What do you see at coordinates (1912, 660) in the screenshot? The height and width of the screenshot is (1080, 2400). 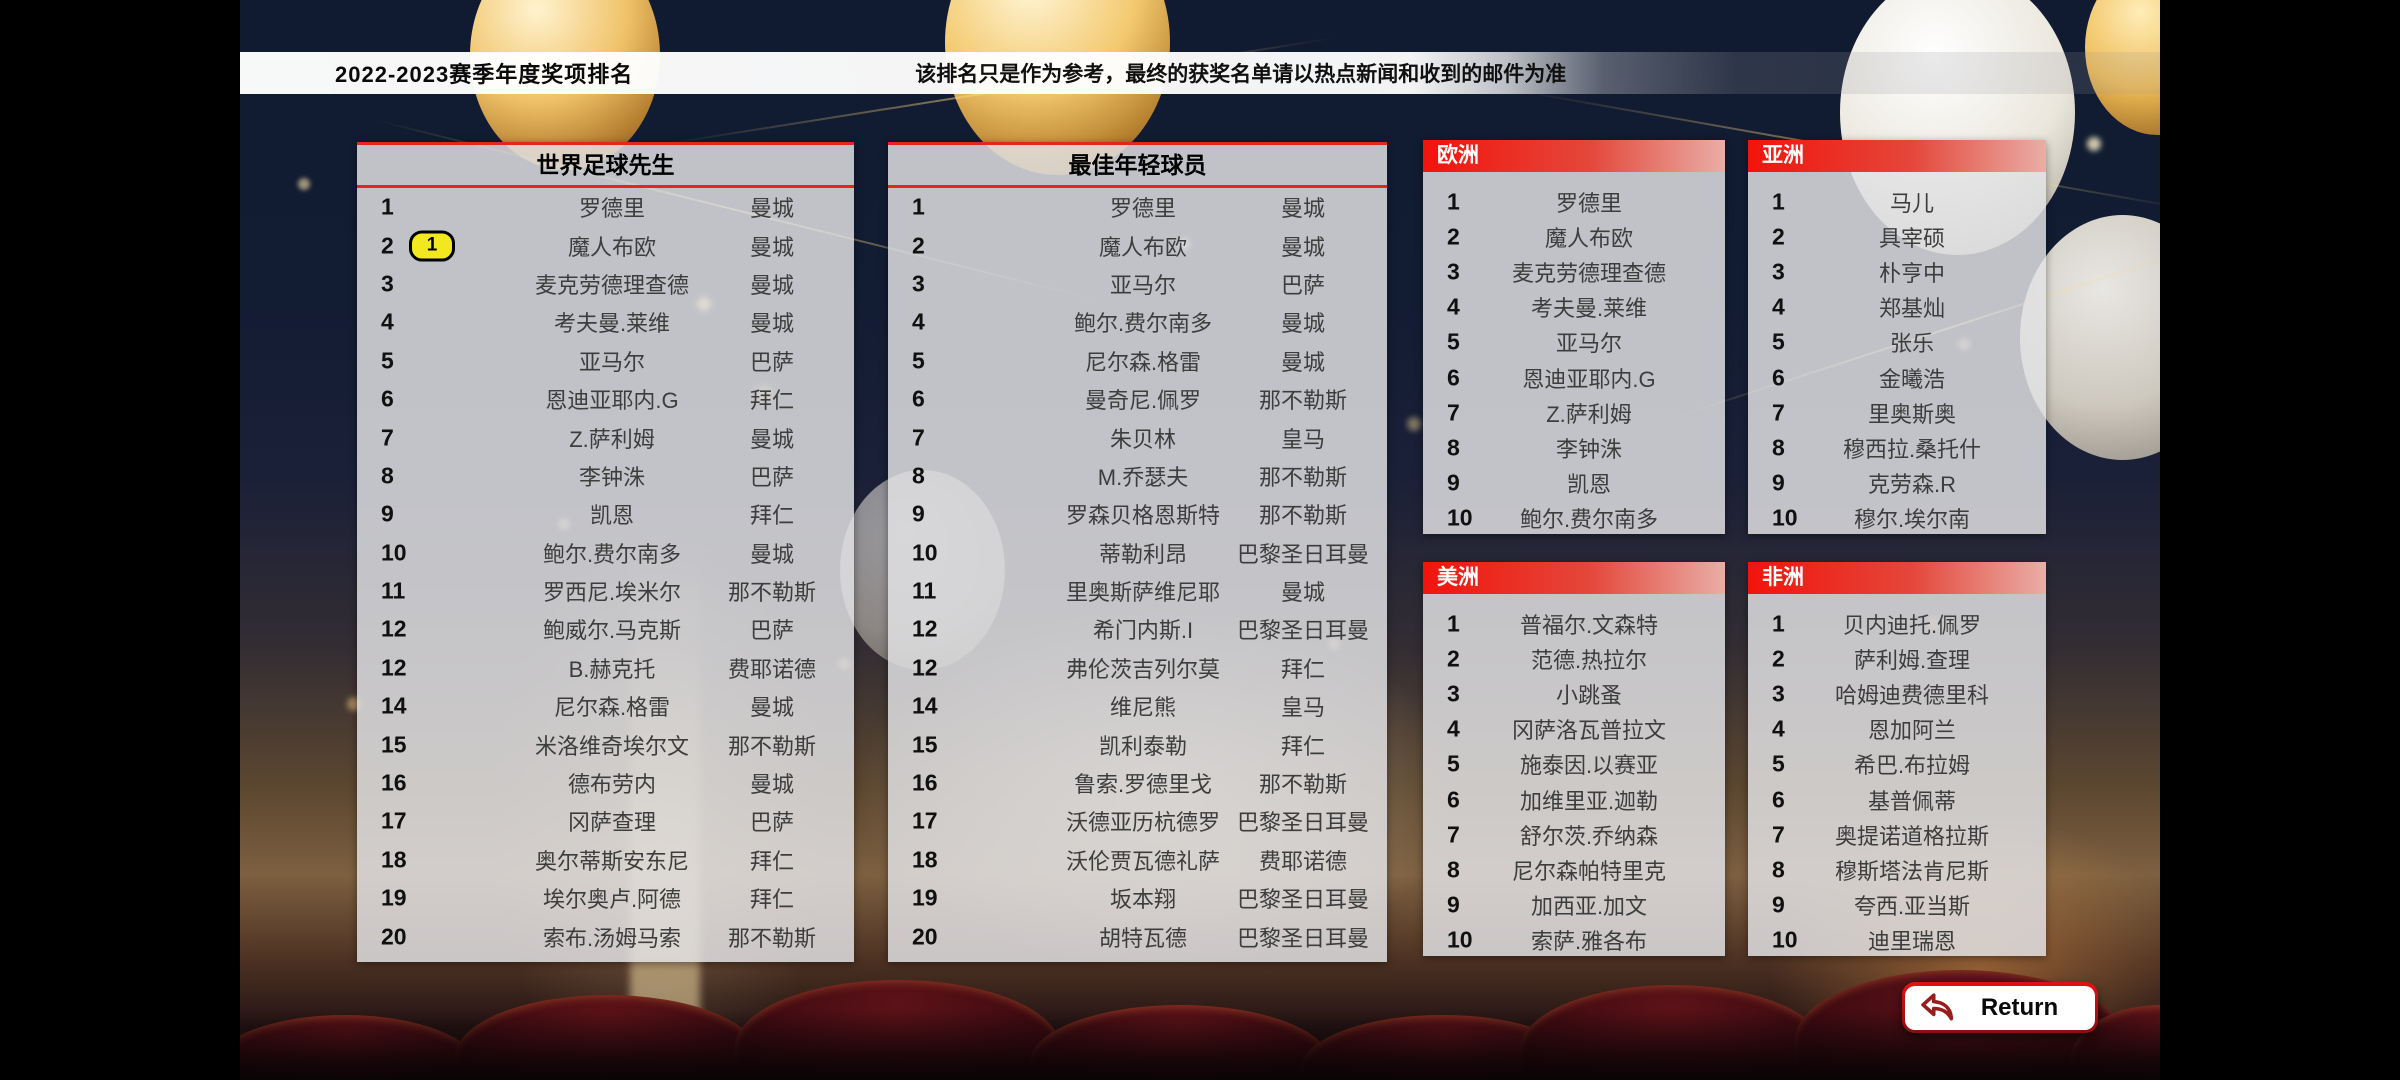 I see `player-name: 萨利姆.查理` at bounding box center [1912, 660].